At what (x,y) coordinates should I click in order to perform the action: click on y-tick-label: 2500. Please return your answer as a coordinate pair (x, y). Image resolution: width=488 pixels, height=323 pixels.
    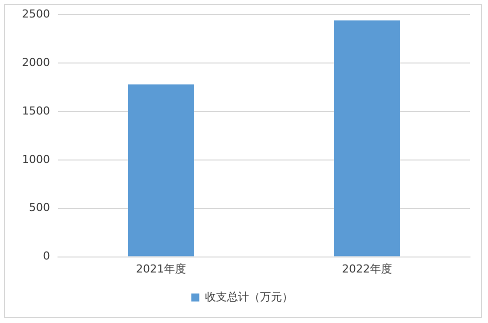
    Looking at the image, I should click on (36, 13).